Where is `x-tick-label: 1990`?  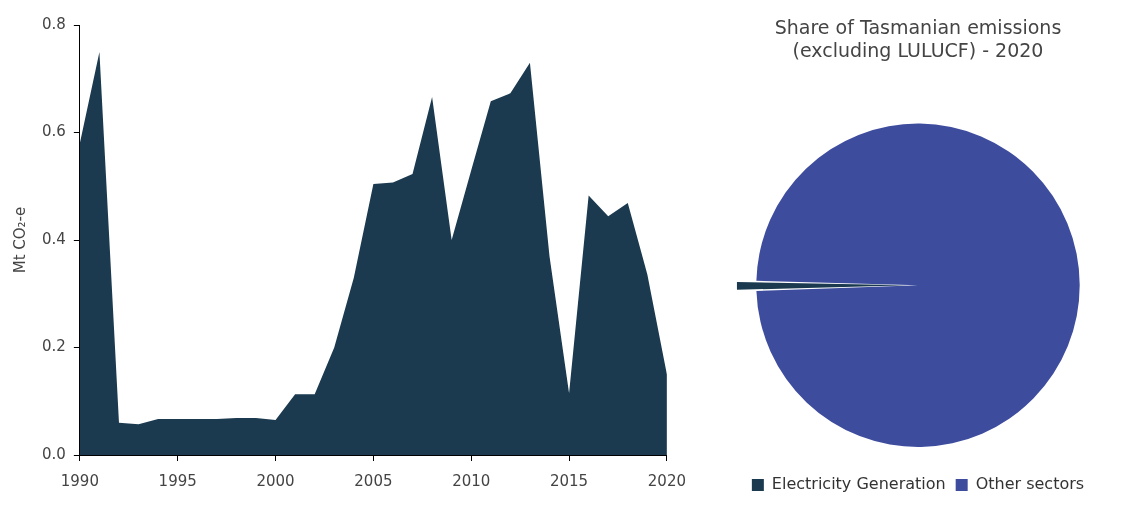 x-tick-label: 1990 is located at coordinates (79, 480).